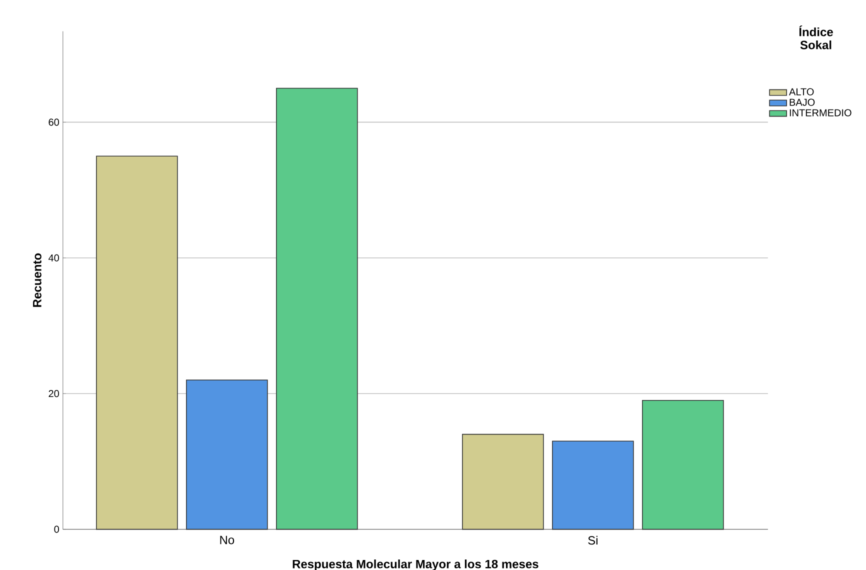 The height and width of the screenshot is (570, 866). I want to click on x-tick-label: Si, so click(593, 540).